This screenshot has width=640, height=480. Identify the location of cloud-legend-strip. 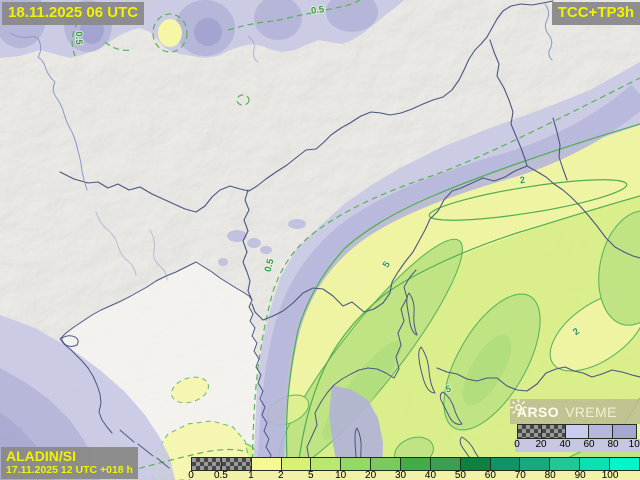
(577, 445).